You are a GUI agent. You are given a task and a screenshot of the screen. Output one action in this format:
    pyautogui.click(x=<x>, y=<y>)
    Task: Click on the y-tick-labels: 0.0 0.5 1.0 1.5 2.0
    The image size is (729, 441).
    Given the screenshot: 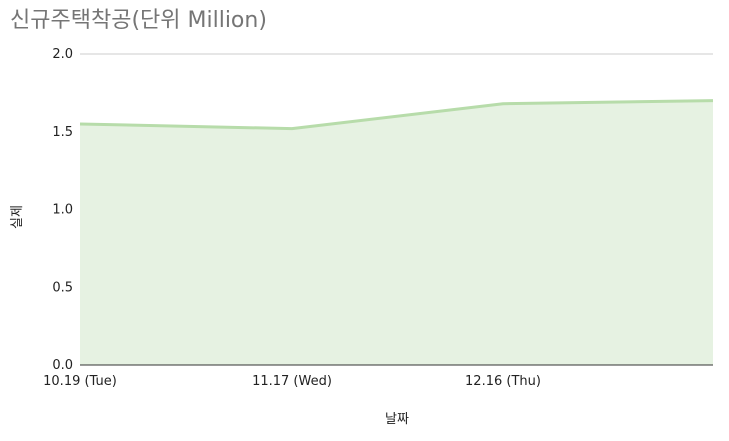 What is the action you would take?
    pyautogui.click(x=62, y=210)
    